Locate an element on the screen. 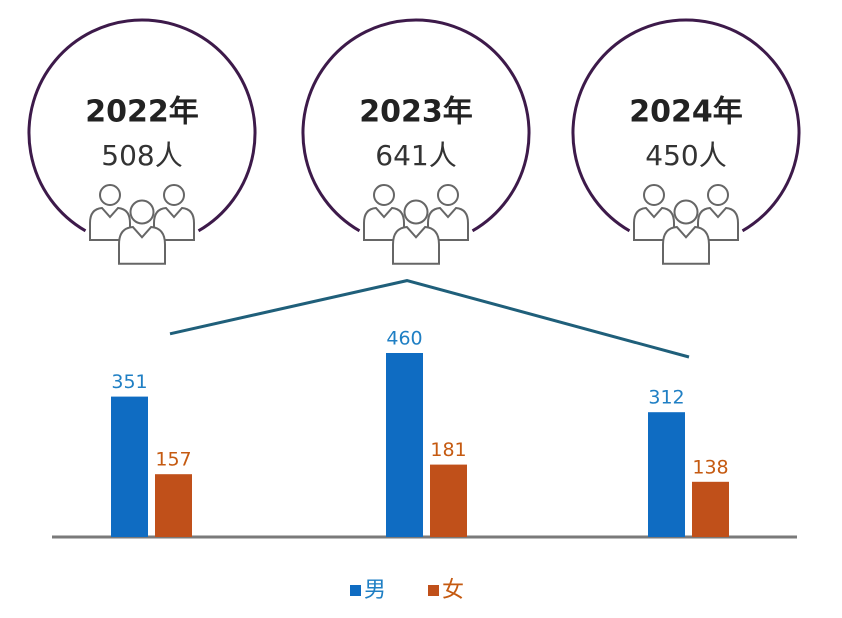 The width and height of the screenshot is (842, 618). value-label: 138 is located at coordinates (710, 467).